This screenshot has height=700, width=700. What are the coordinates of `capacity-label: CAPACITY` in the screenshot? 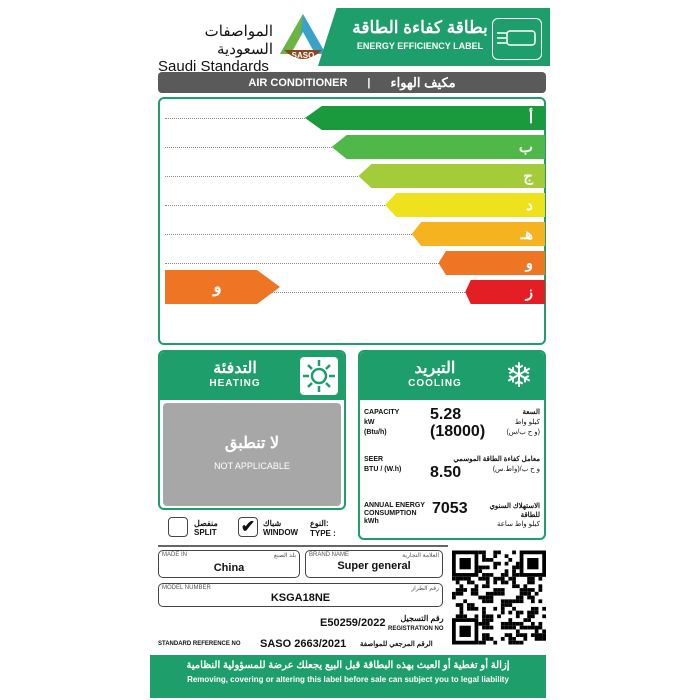 It's located at (382, 412).